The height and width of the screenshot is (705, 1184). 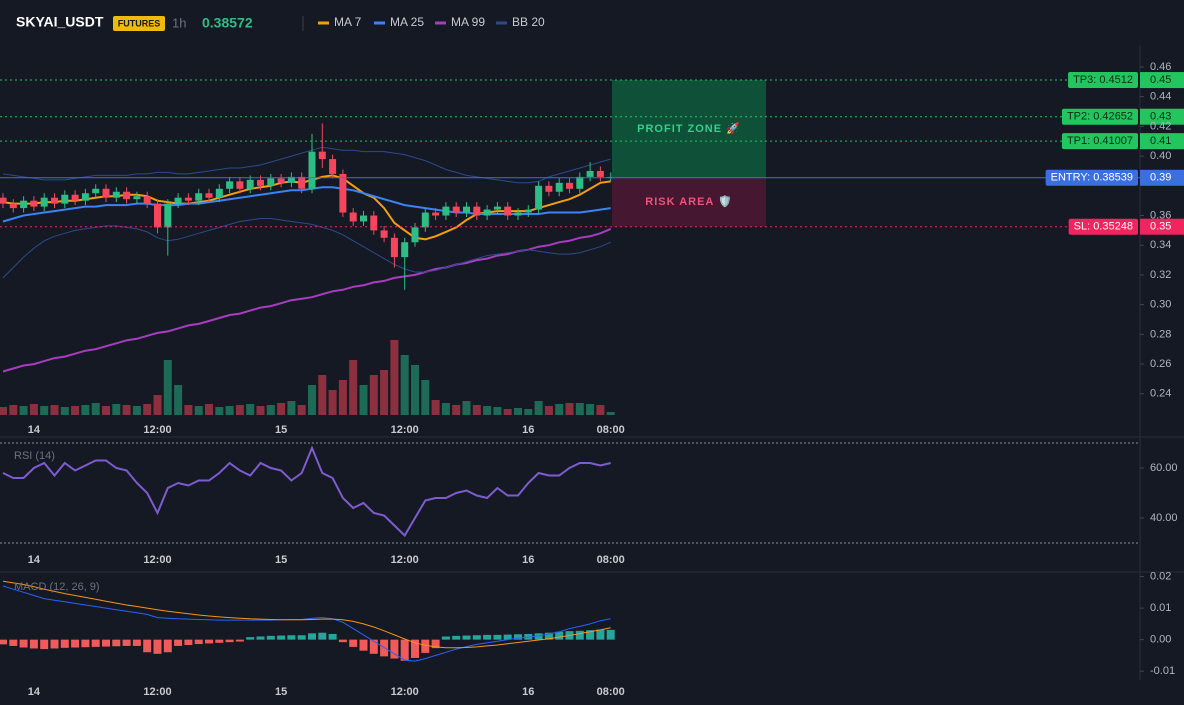 I want to click on level-axis-bg, so click(x=1162, y=116).